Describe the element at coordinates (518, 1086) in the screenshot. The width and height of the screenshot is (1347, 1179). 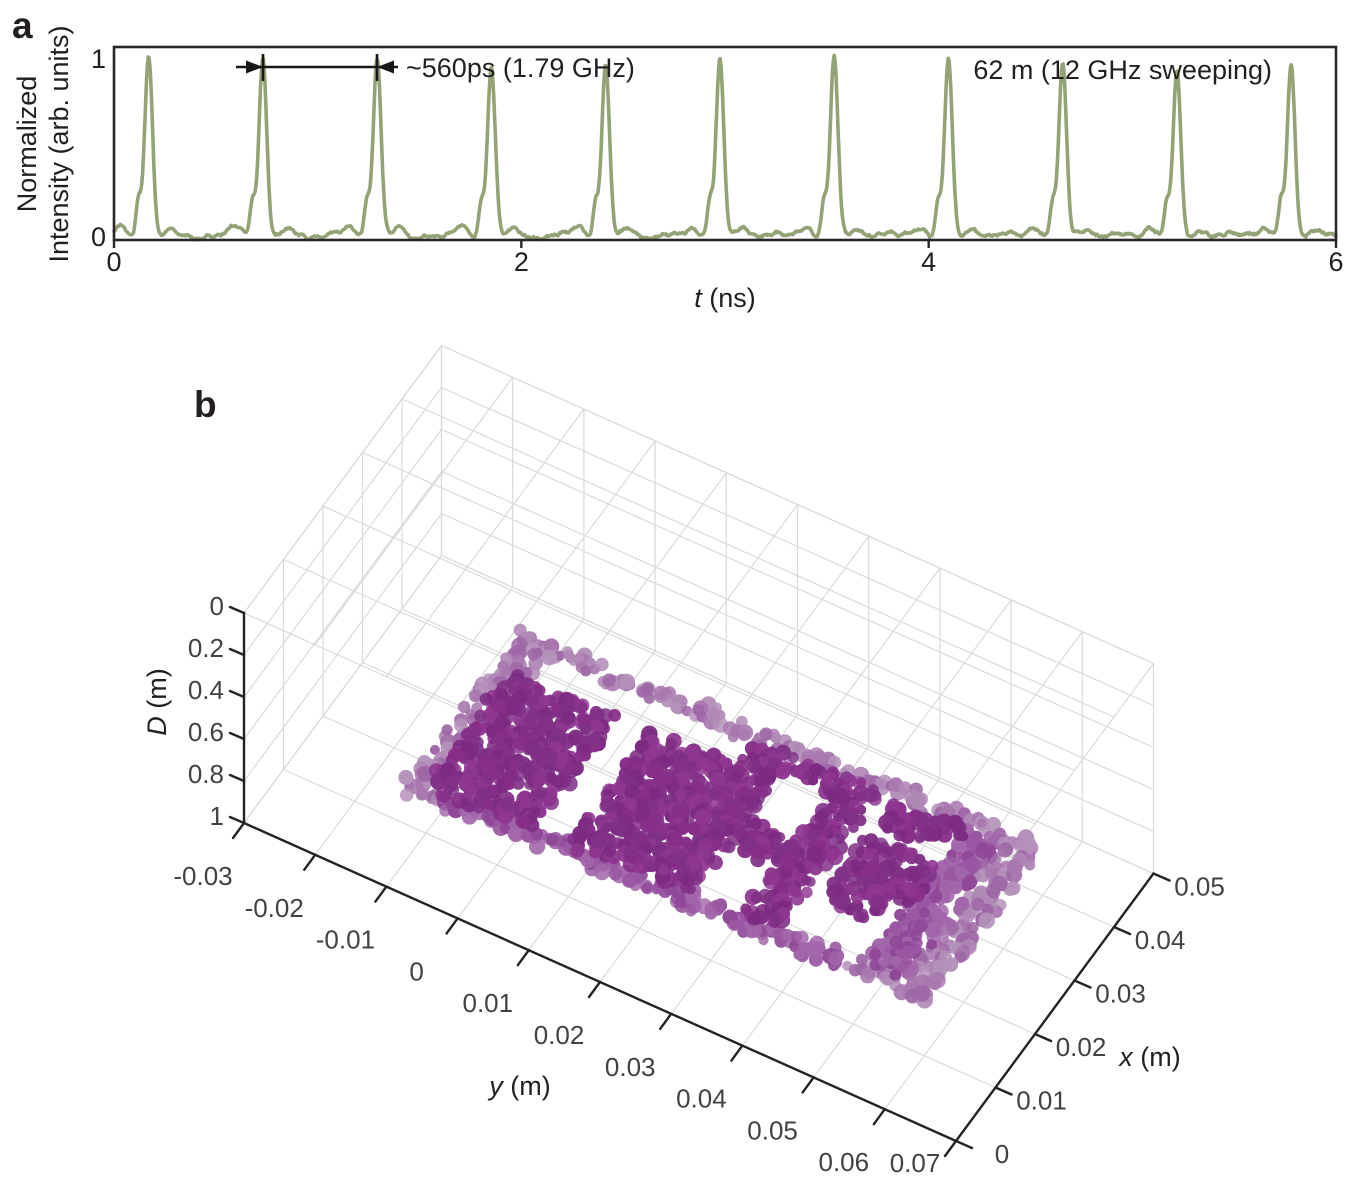
I see `panel-b-ylabel: y (m)` at that location.